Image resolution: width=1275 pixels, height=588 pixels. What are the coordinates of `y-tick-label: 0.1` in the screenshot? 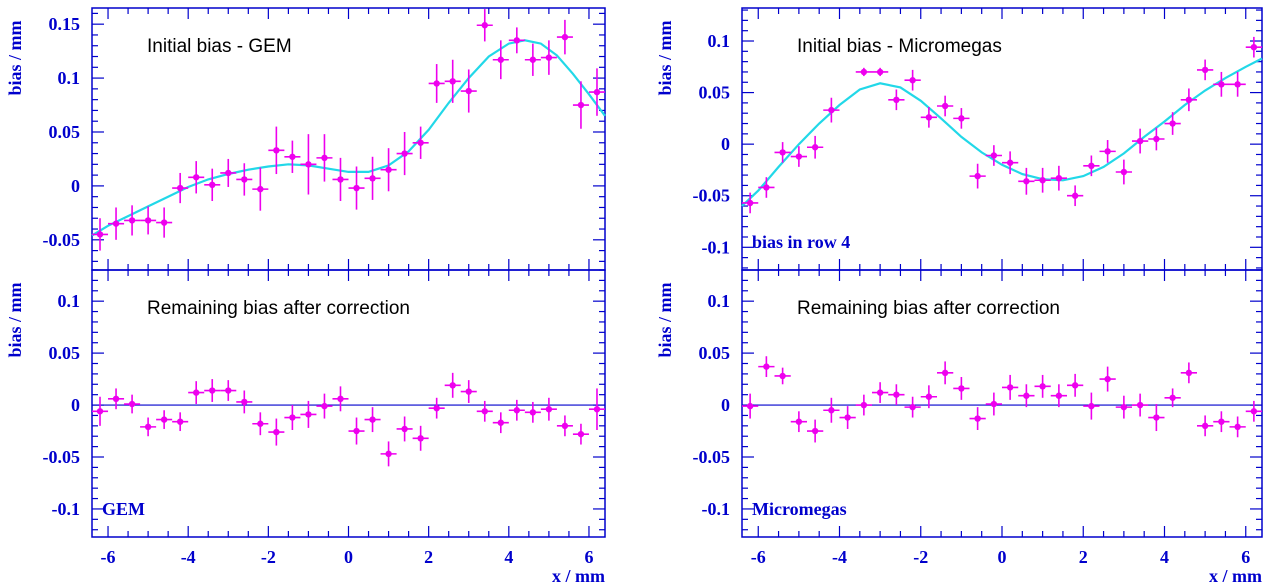 It's located at (719, 41).